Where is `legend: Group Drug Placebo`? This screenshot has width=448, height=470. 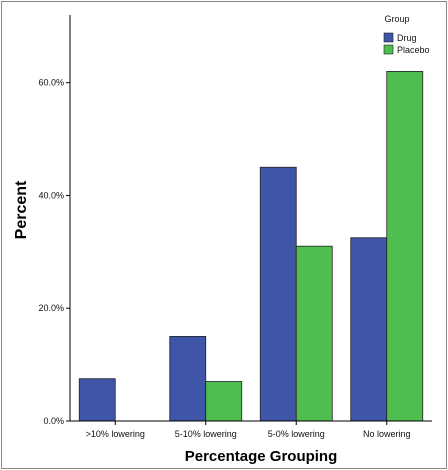
legend: Group Drug Placebo is located at coordinates (406, 34).